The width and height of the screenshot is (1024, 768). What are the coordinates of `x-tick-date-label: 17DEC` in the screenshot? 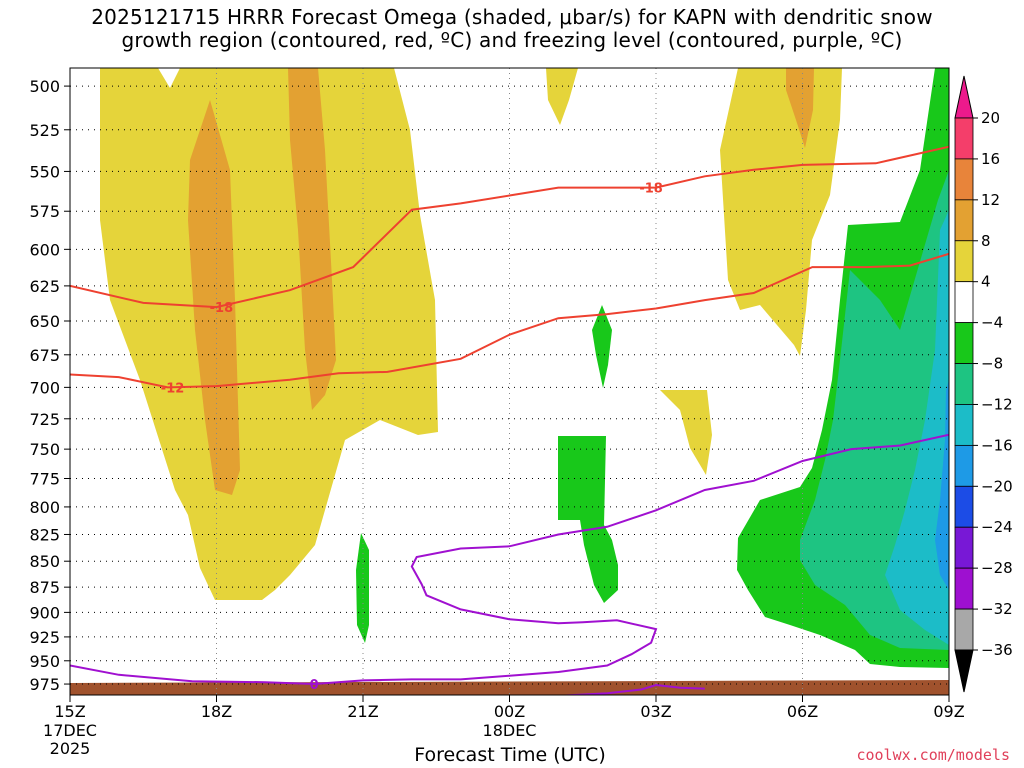 It's located at (70, 730).